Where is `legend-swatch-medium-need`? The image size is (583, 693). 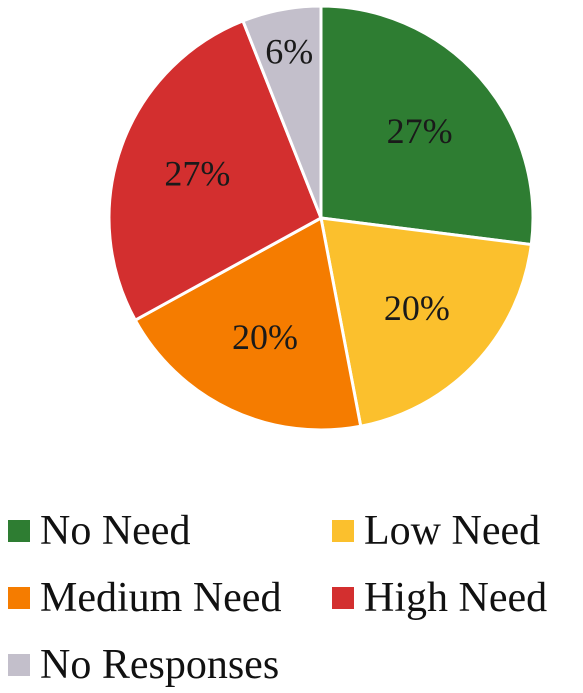
legend-swatch-medium-need is located at coordinates (19, 598).